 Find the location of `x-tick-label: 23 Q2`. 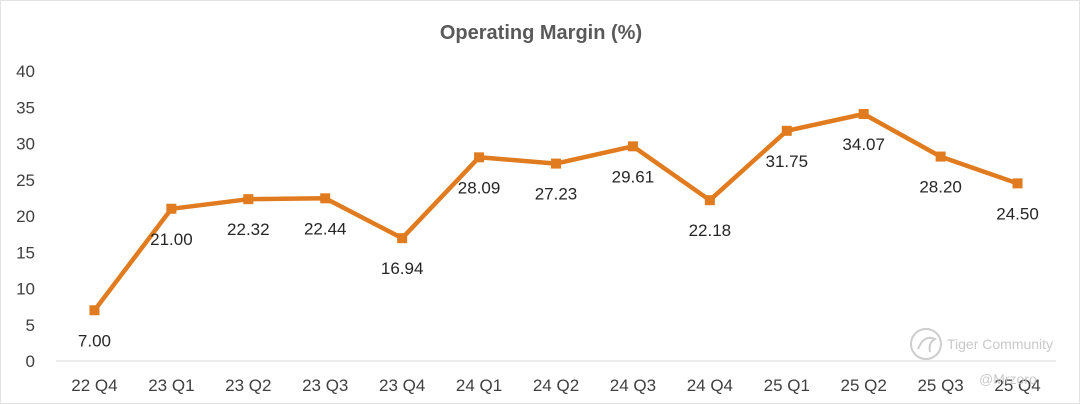

x-tick-label: 23 Q2 is located at coordinates (248, 385).